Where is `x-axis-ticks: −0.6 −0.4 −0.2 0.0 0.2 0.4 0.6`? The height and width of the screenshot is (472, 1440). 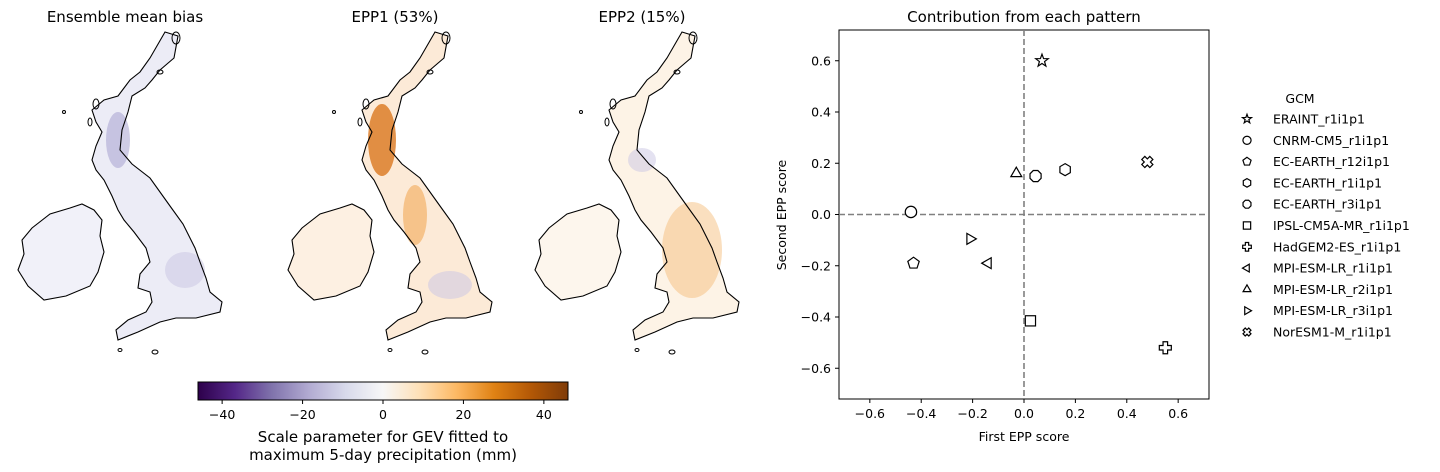
x-axis-ticks: −0.6 −0.4 −0.2 0.0 0.2 0.4 0.6 is located at coordinates (1021, 410).